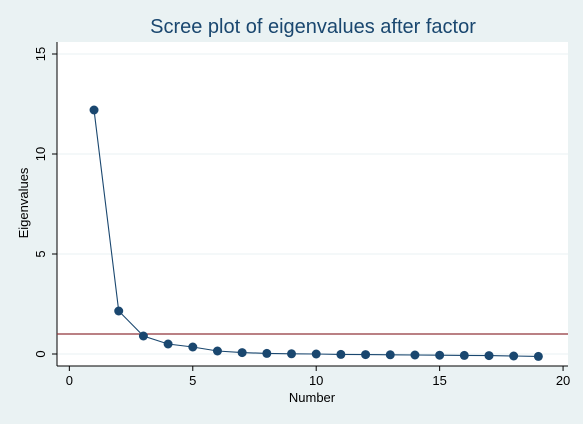 The height and width of the screenshot is (424, 583). I want to click on x-tick-label-2: 10, so click(316, 380).